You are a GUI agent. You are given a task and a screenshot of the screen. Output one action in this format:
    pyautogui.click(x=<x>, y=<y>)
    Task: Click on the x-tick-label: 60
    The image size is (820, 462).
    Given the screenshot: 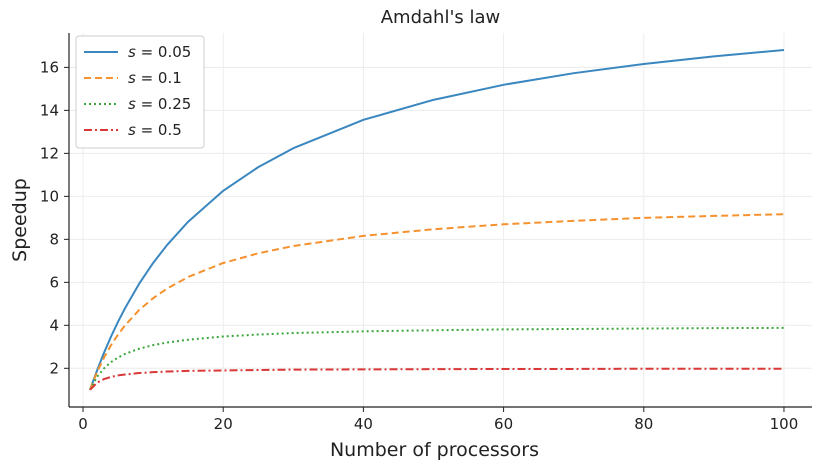 What is the action you would take?
    pyautogui.click(x=503, y=424)
    